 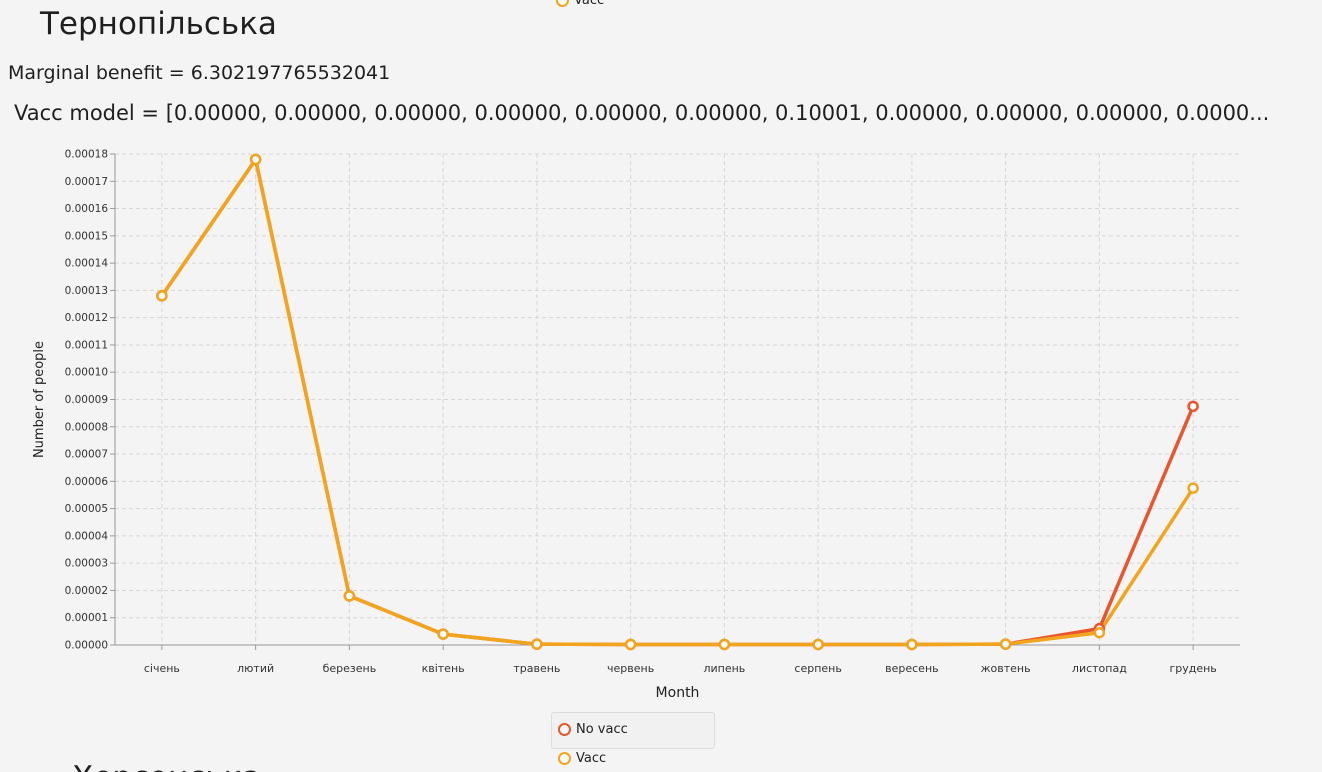 What do you see at coordinates (86, 427) in the screenshot?
I see `y-tick-label: 0.00008` at bounding box center [86, 427].